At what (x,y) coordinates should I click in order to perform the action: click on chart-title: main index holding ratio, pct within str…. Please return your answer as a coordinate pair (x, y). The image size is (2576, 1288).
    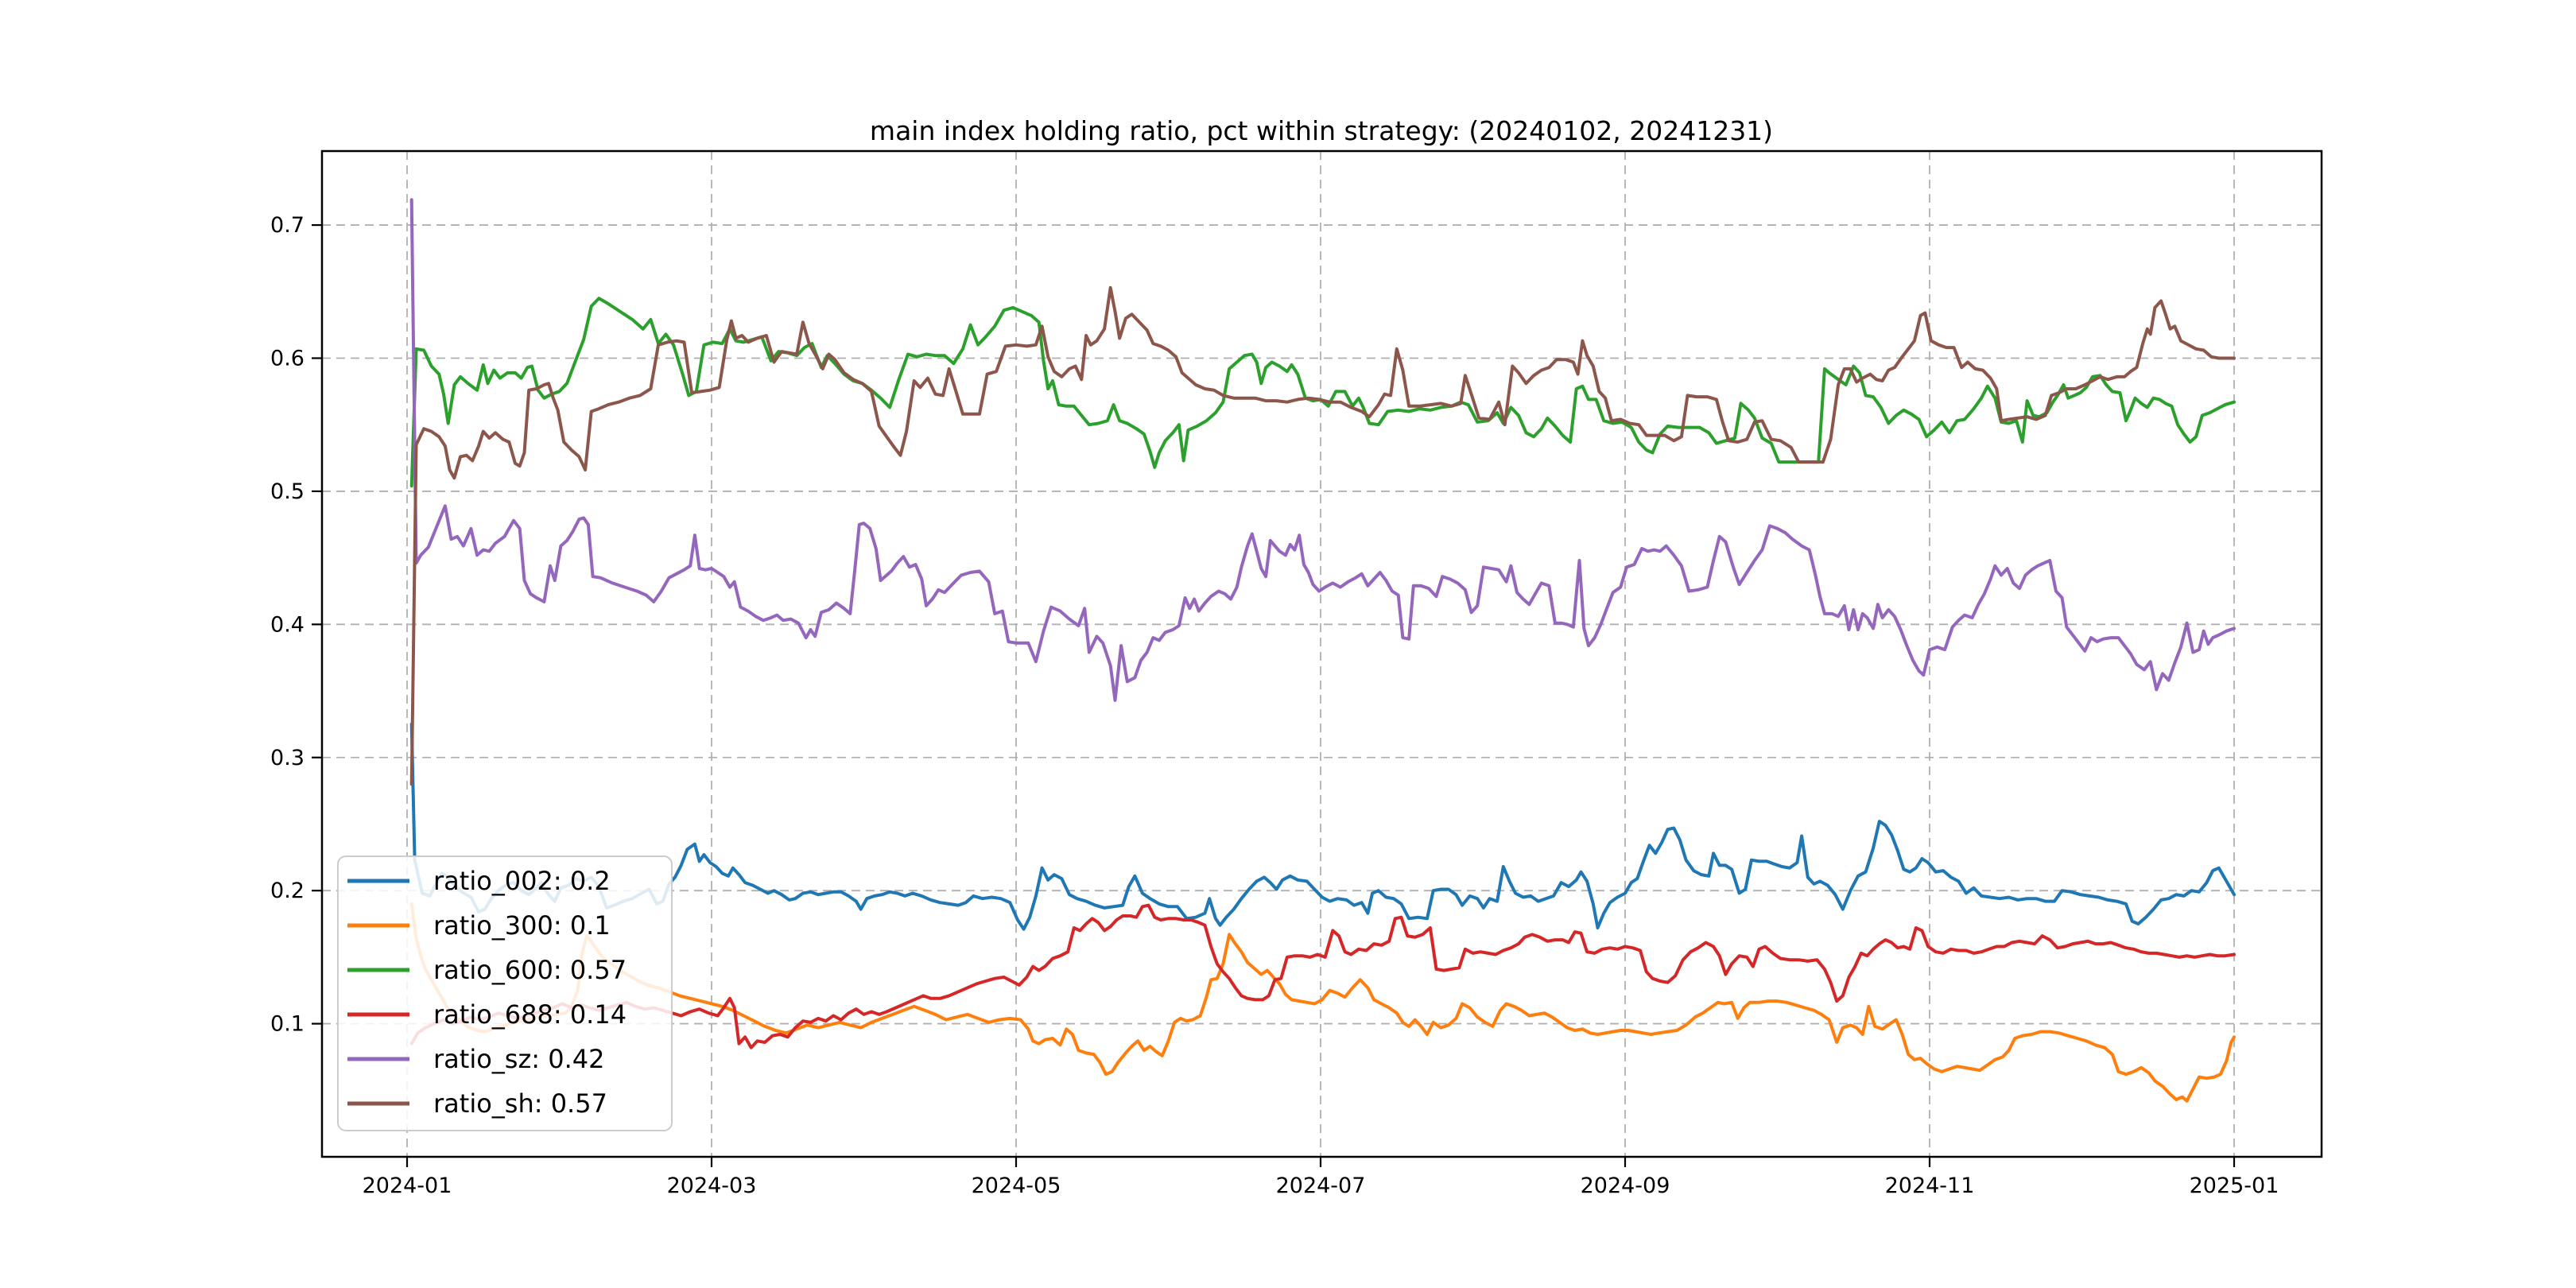
    Looking at the image, I should click on (1322, 131).